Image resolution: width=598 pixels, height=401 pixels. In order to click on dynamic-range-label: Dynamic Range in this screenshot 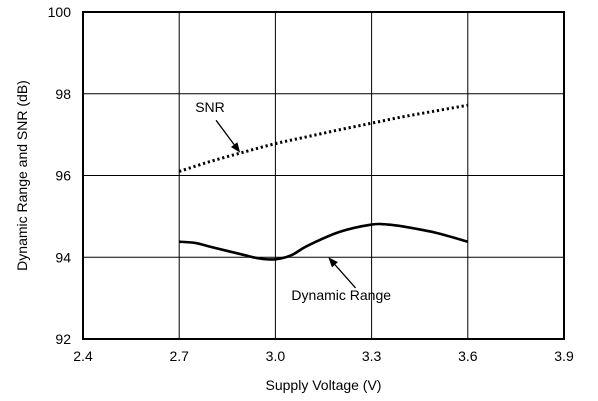, I will do `click(341, 295)`.